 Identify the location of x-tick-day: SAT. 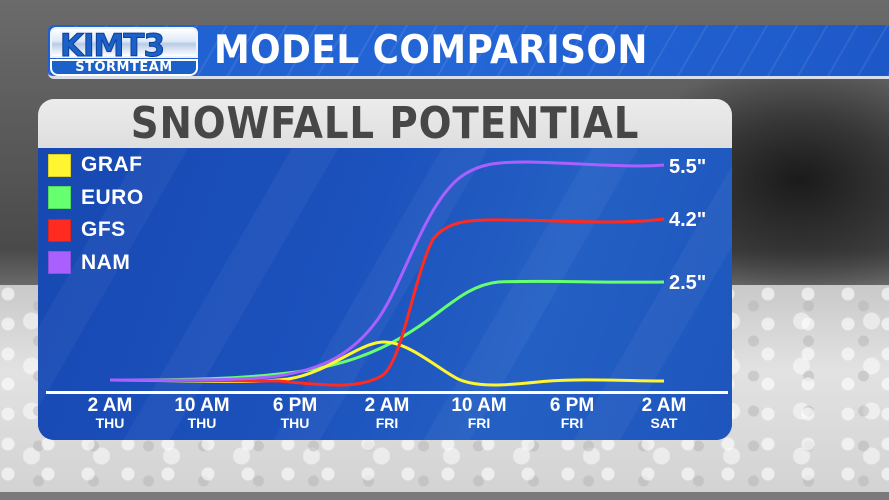
(664, 423).